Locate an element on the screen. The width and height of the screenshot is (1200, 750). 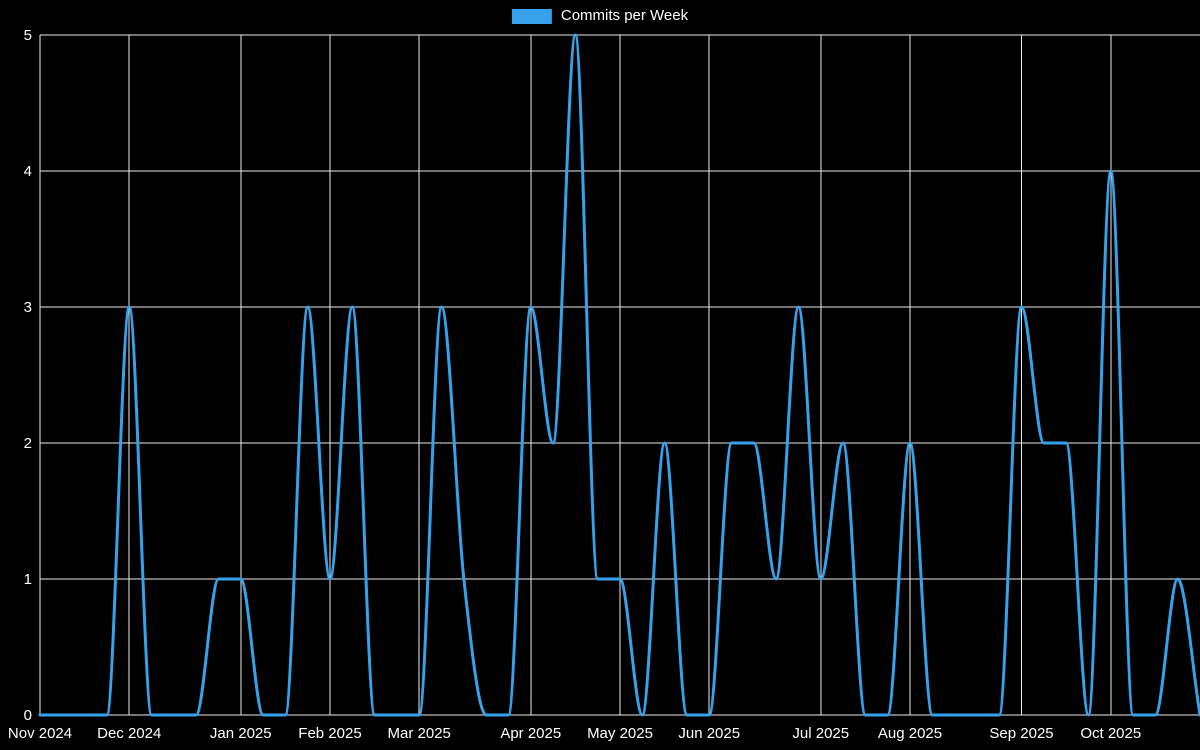
x-tick-label: Sep 2025 is located at coordinates (1021, 733).